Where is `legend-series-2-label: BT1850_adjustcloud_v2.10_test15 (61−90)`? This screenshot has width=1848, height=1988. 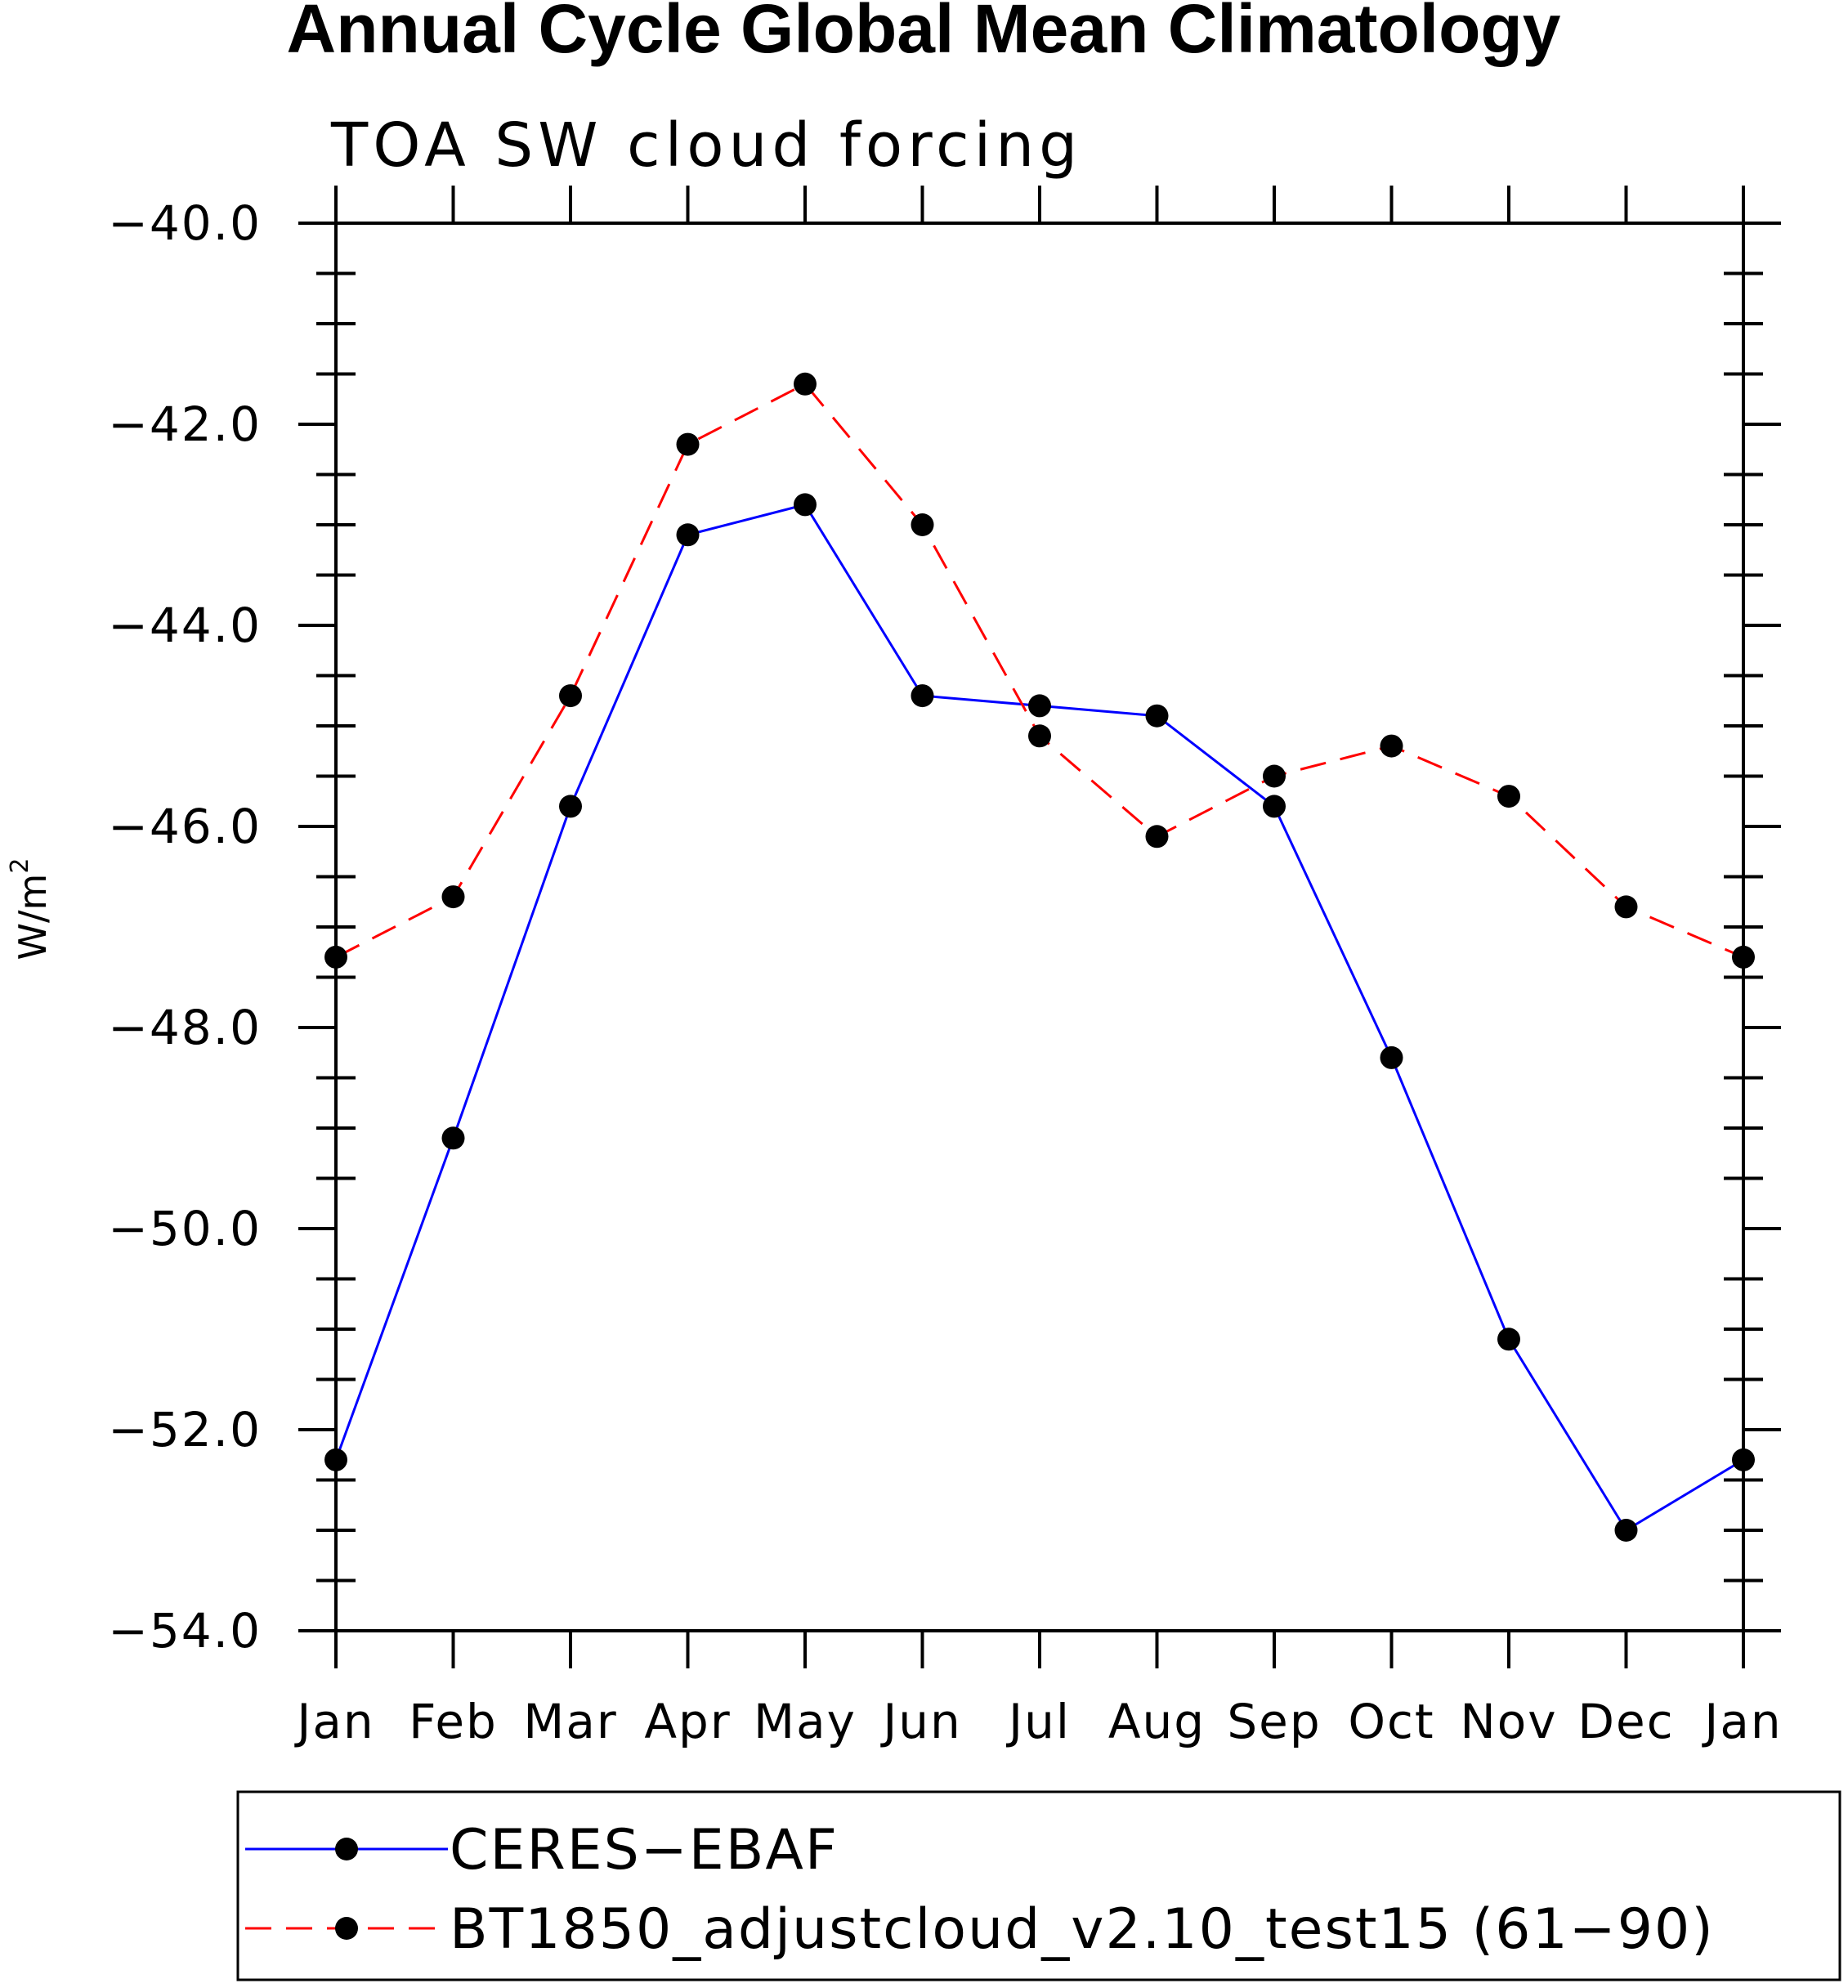
legend-series-2-label: BT1850_adjustcloud_v2.10_test15 (61−90) is located at coordinates (1082, 1929).